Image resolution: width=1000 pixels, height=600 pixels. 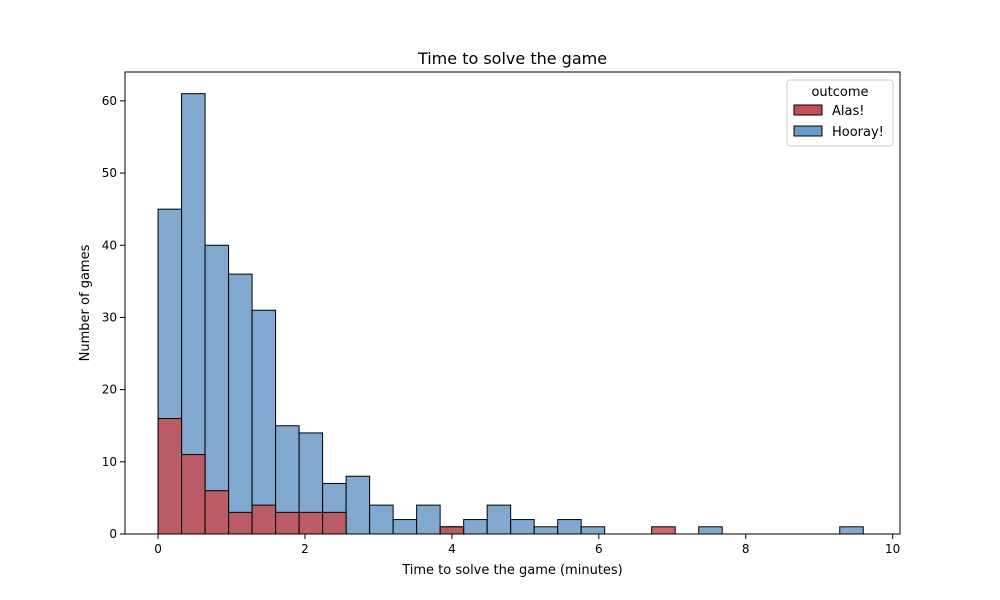 What do you see at coordinates (109, 173) in the screenshot?
I see `y-tick-label: 50` at bounding box center [109, 173].